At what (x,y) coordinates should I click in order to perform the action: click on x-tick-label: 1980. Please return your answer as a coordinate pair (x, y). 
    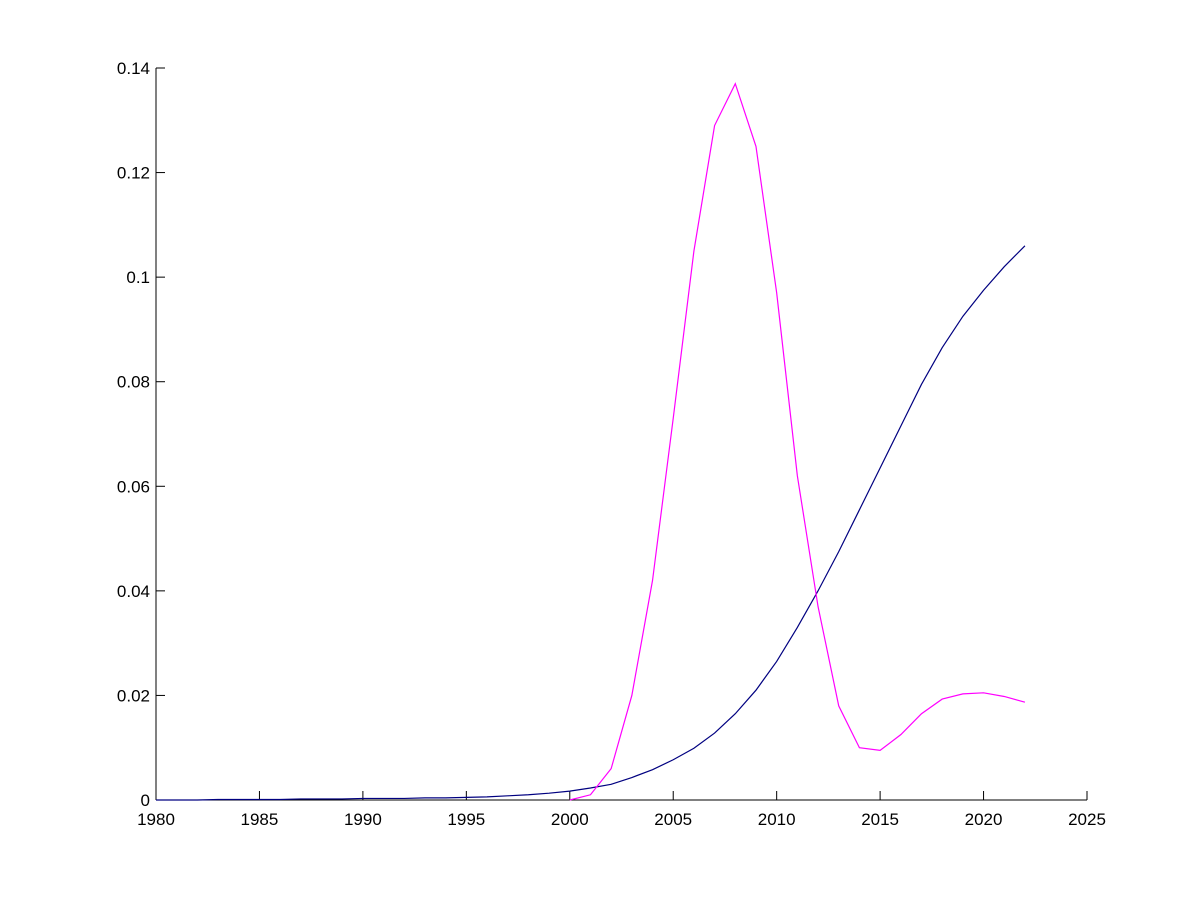
    Looking at the image, I should click on (156, 819).